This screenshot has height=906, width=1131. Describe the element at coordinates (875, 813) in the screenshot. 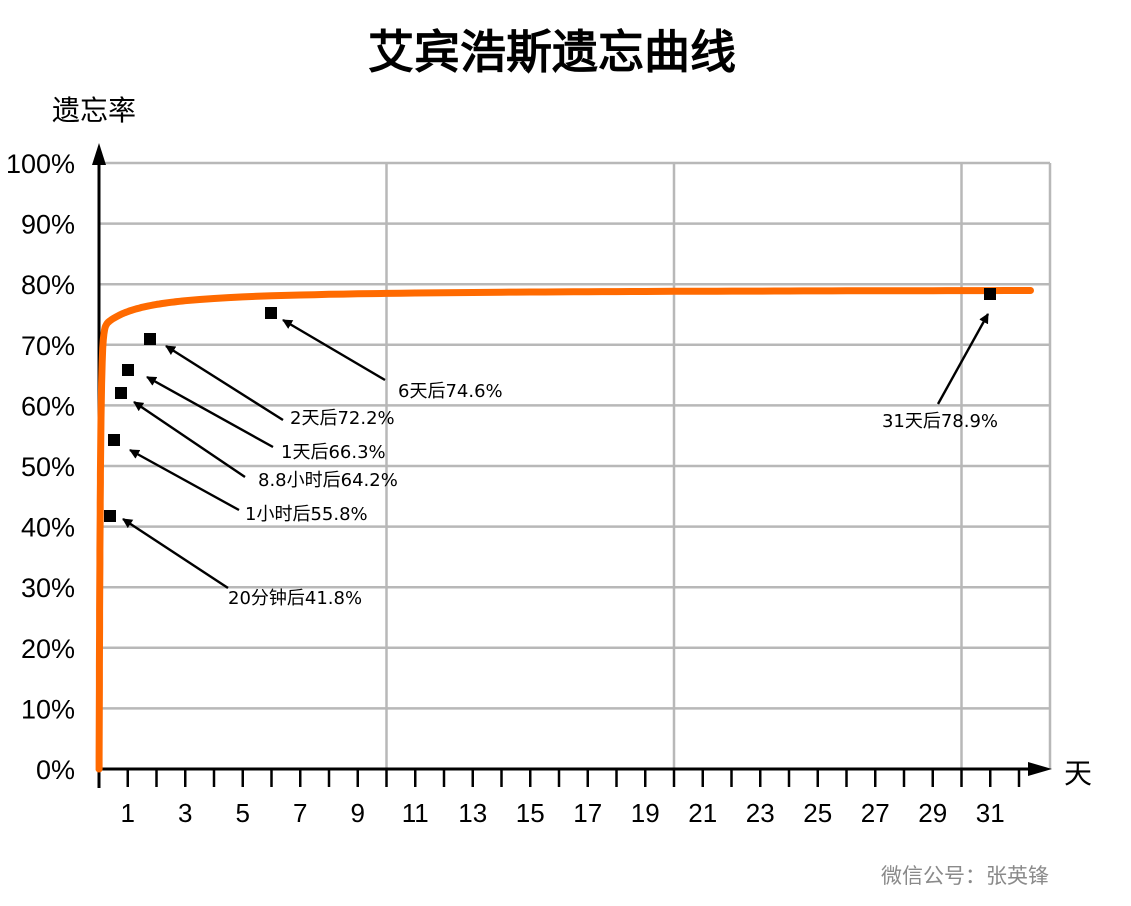

I see `x-tick-label: 27` at that location.